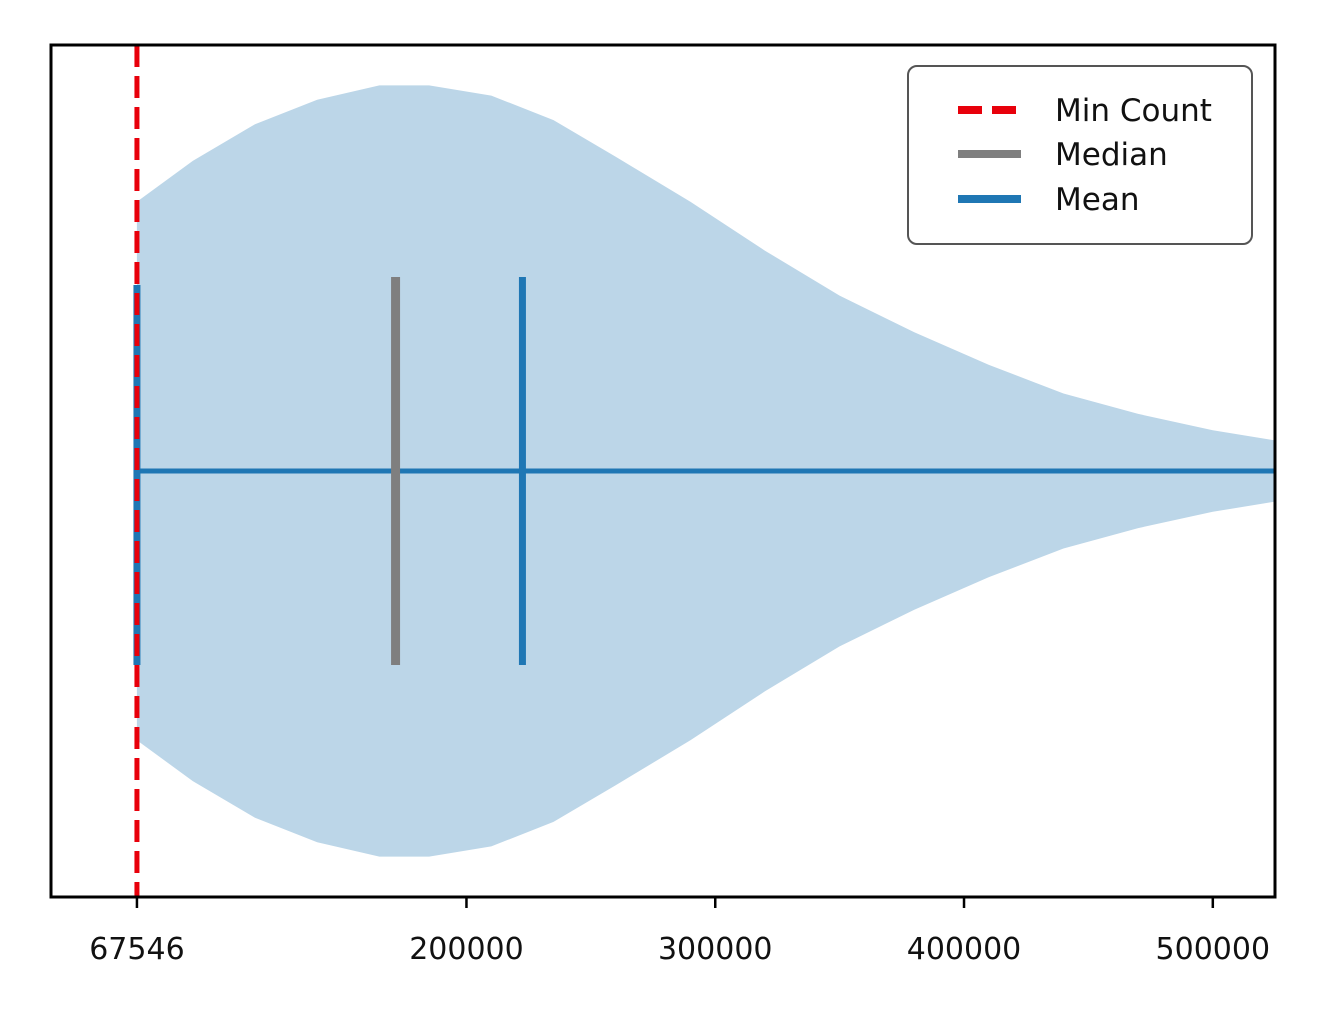 This screenshot has width=1327, height=1011. I want to click on x-tick-label-1: 200000, so click(466, 949).